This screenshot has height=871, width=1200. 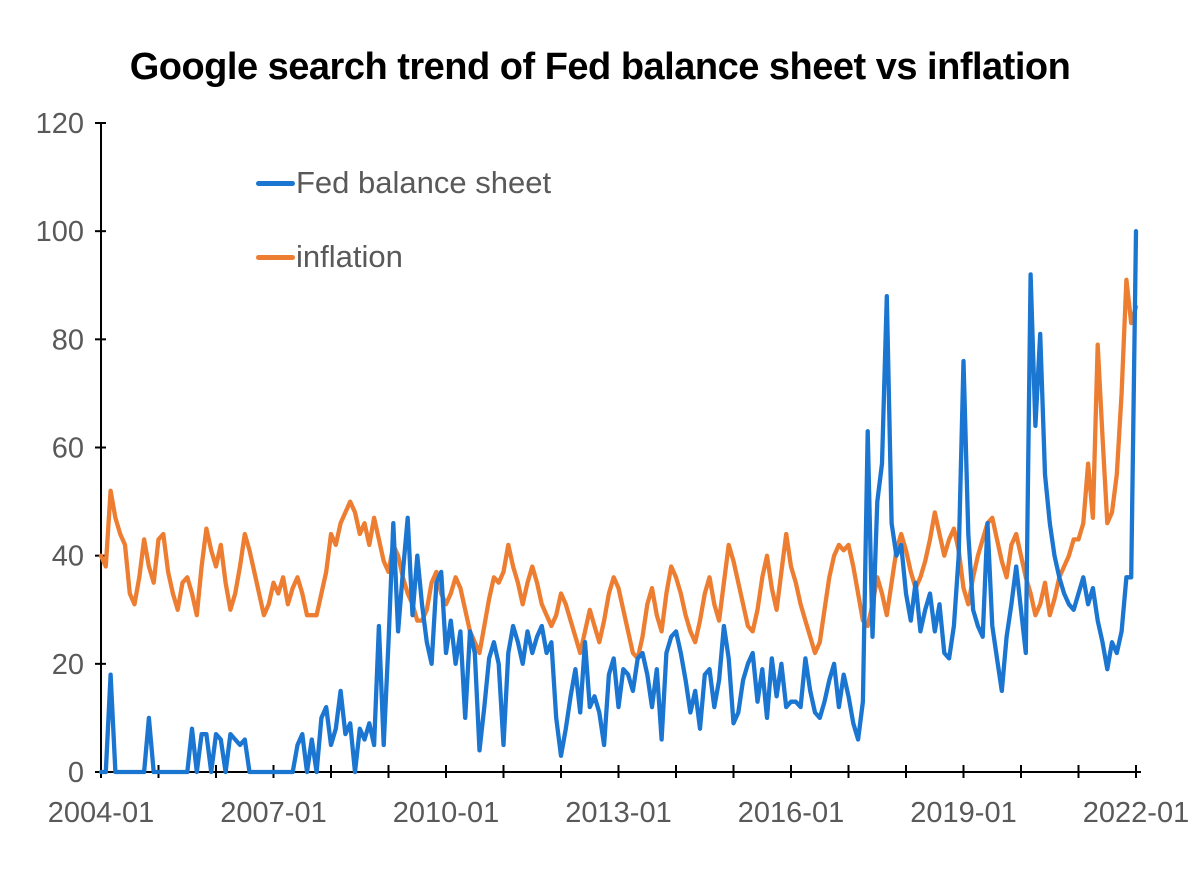 What do you see at coordinates (68, 340) in the screenshot?
I see `y-tick-label: 80` at bounding box center [68, 340].